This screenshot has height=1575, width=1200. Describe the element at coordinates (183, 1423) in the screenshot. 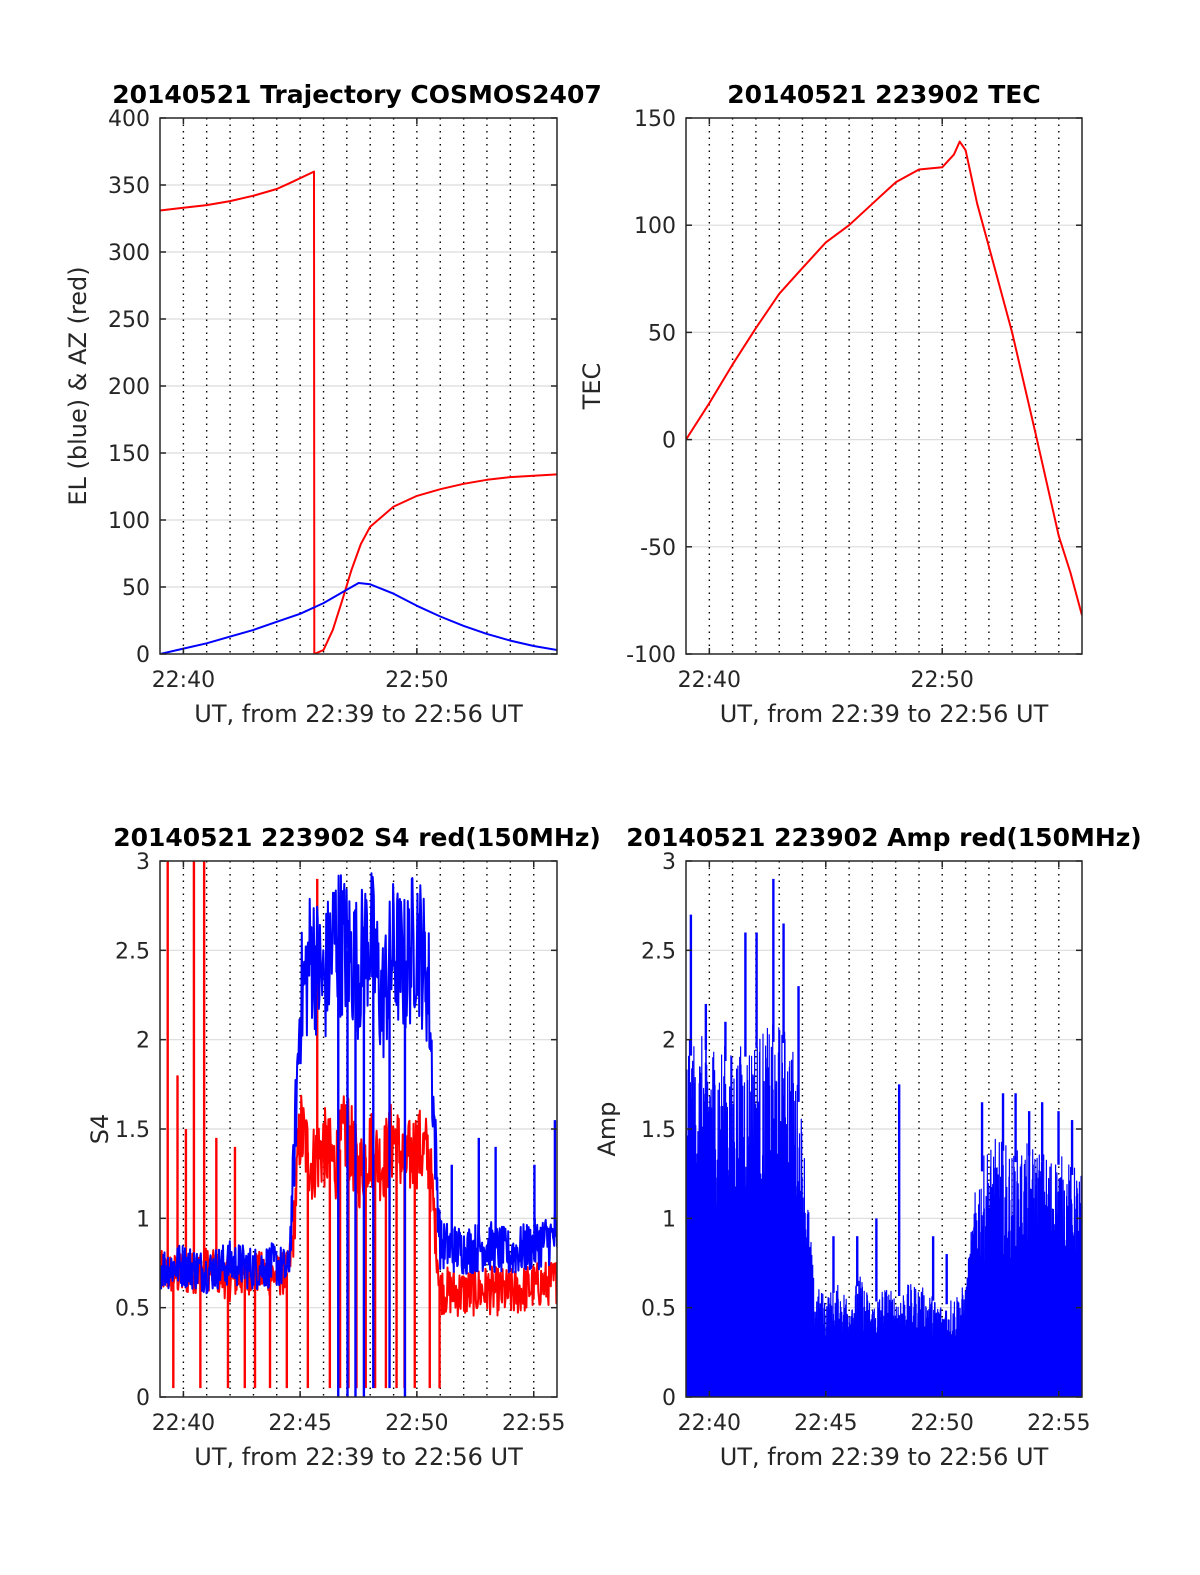

I see `s4-xtick-label: 22:40` at that location.